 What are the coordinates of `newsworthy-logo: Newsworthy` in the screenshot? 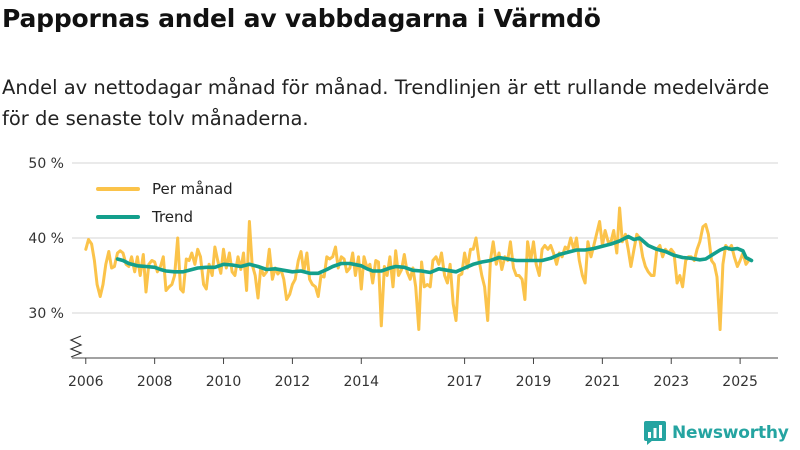 It's located at (716, 433).